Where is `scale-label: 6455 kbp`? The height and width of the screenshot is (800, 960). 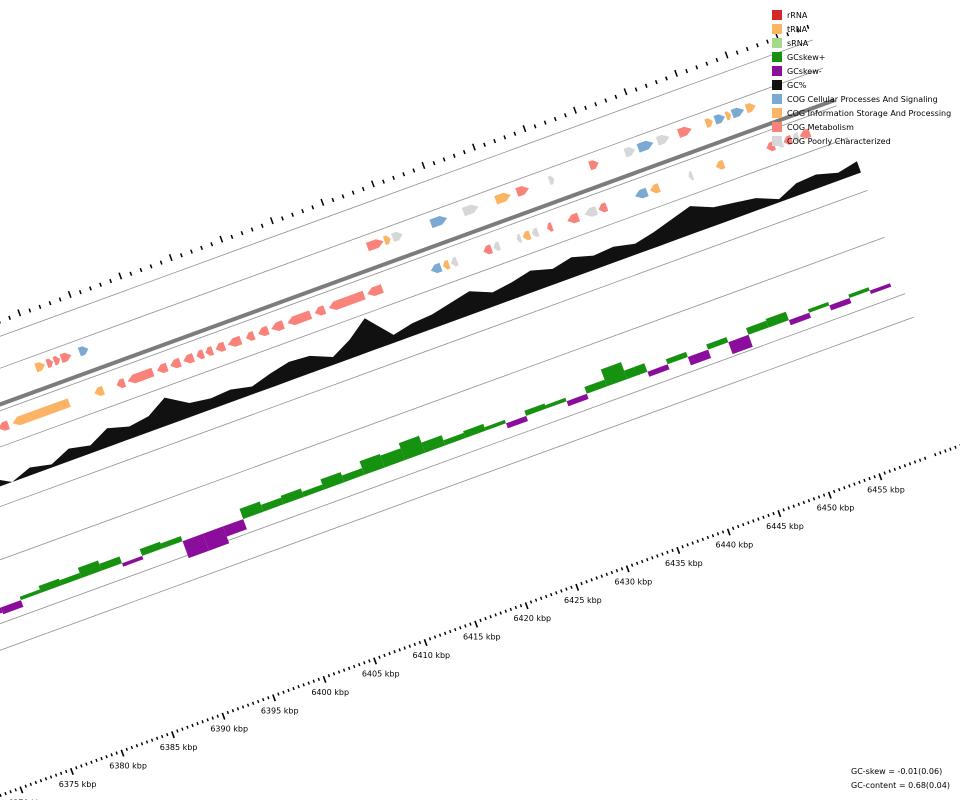
scale-label: 6455 kbp is located at coordinates (886, 489).